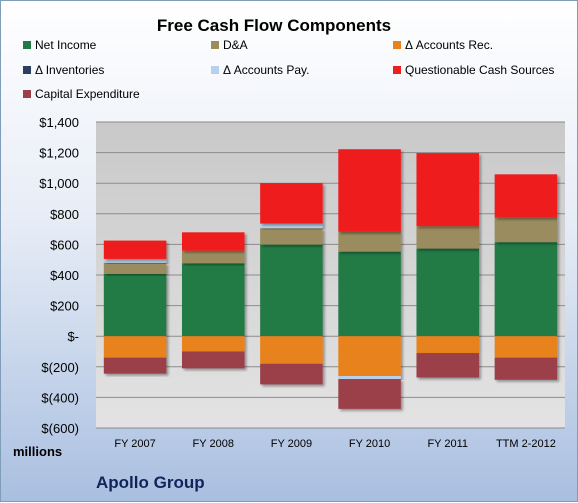  I want to click on legend-label-questionable-cash-sources: Questionable Cash Sources, so click(479, 70).